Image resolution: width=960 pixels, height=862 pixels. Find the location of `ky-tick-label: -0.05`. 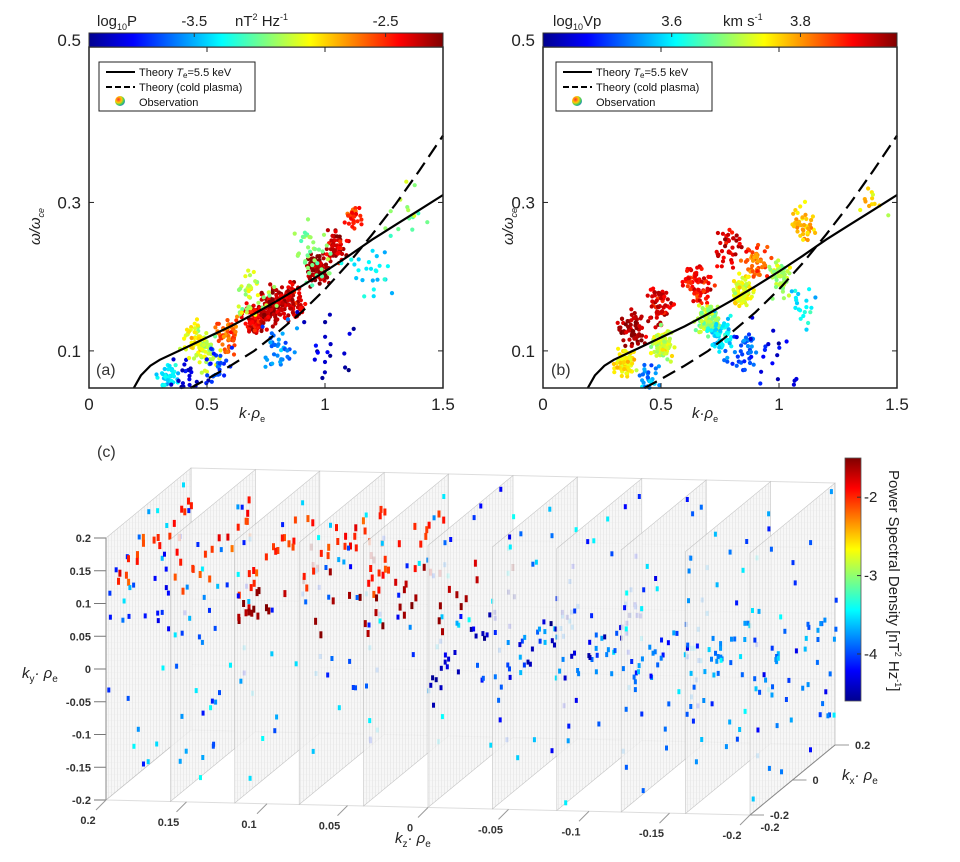

ky-tick-label: -0.05 is located at coordinates (78, 703).